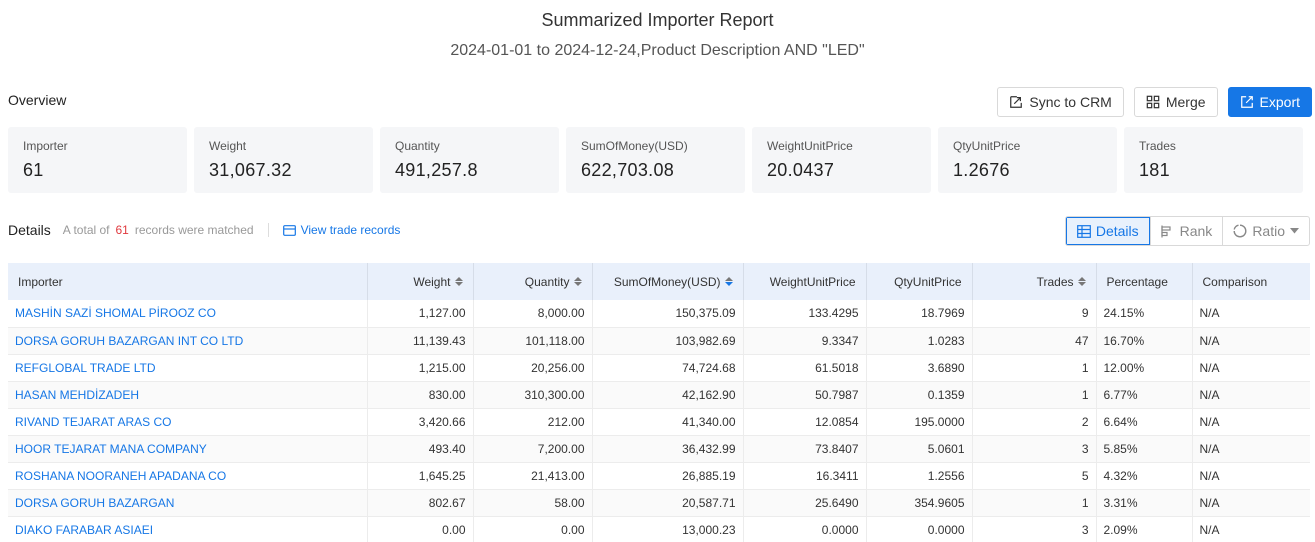  I want to click on stat-value: 622,703.08, so click(628, 170).